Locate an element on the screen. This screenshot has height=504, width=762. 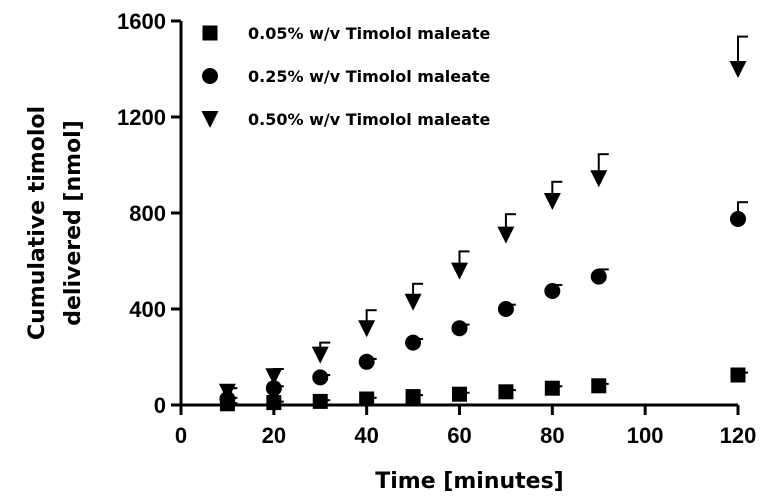
x-tick-label: 60 is located at coordinates (459, 435).